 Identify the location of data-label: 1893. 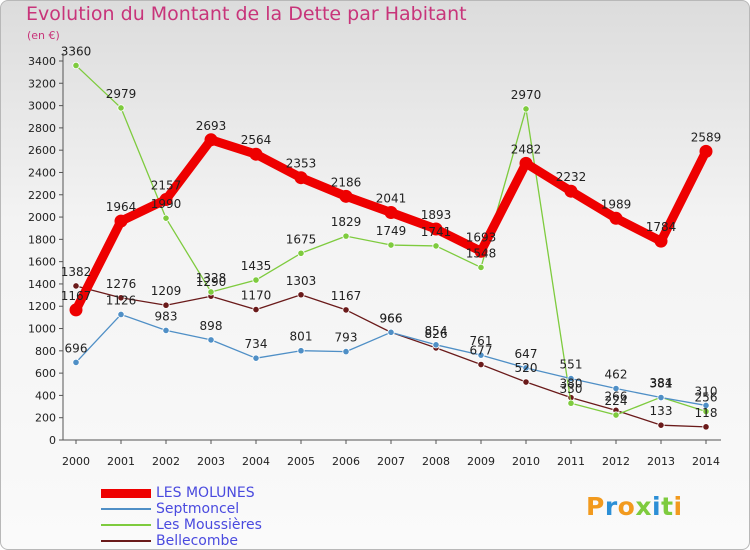
(436, 215).